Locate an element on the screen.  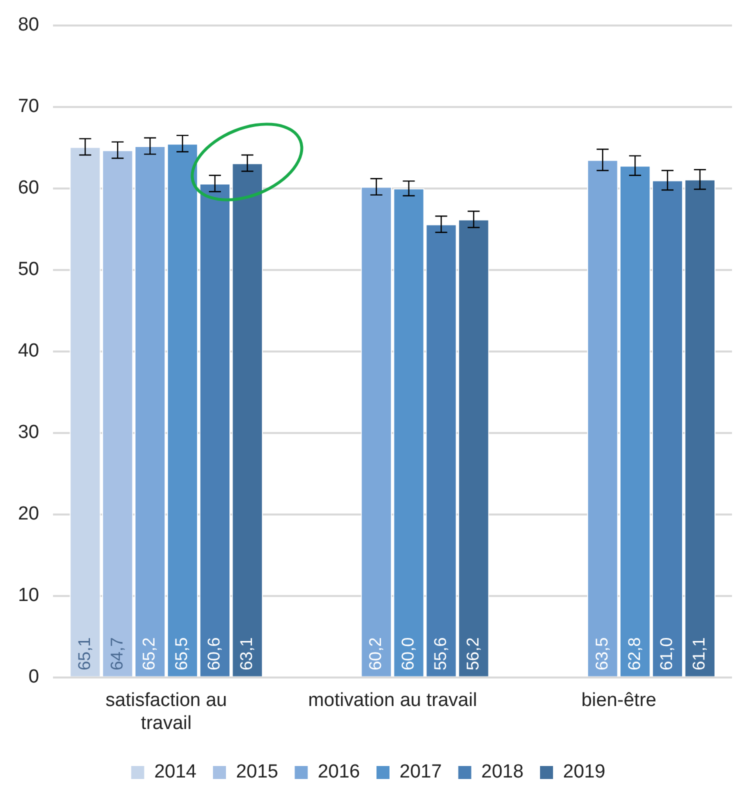
legend-label: 2018 is located at coordinates (502, 772).